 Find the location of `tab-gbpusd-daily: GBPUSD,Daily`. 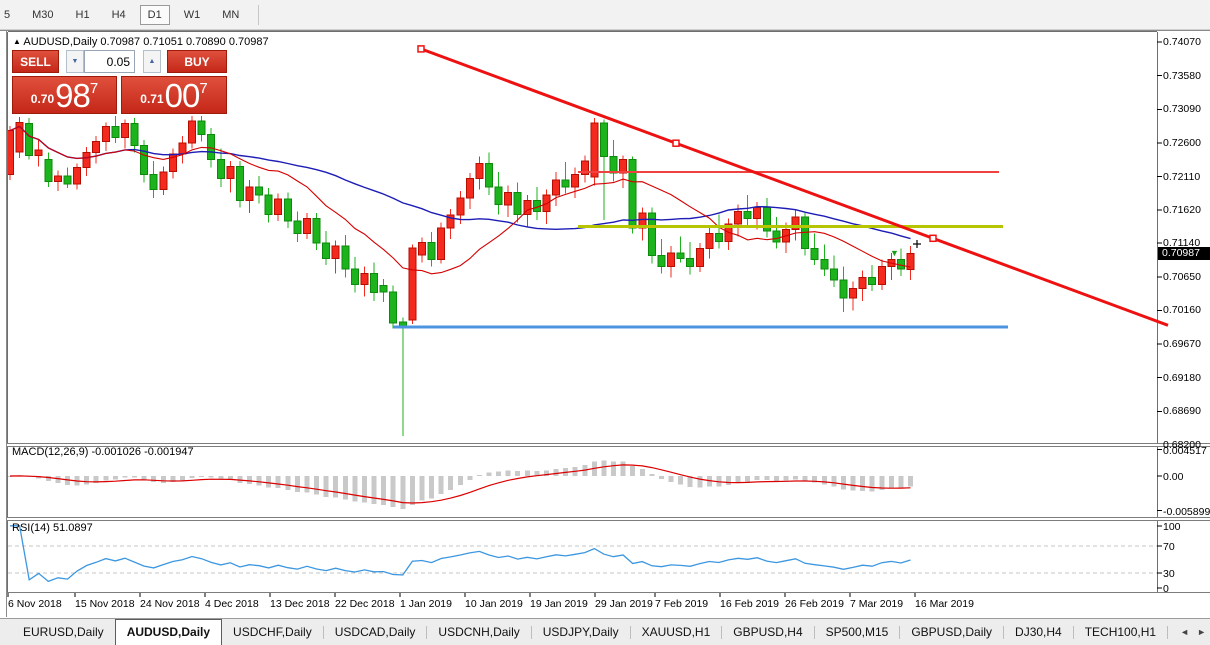

tab-gbpusd-daily: GBPUSD,Daily is located at coordinates (952, 632).